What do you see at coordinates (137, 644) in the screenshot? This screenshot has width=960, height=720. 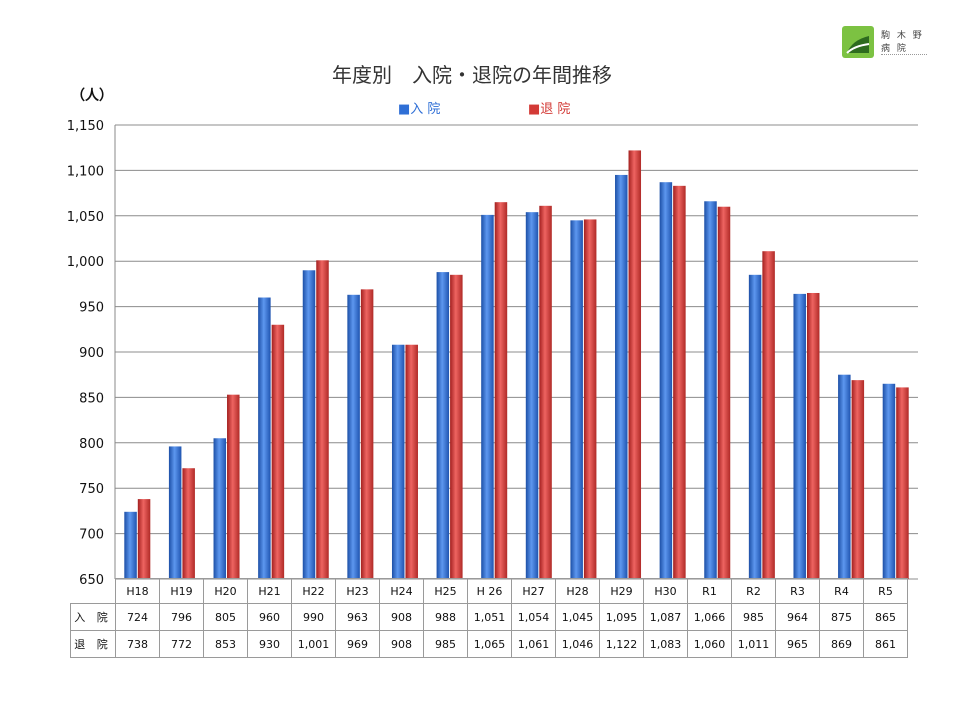 I see `table-cell-discharge: 738` at bounding box center [137, 644].